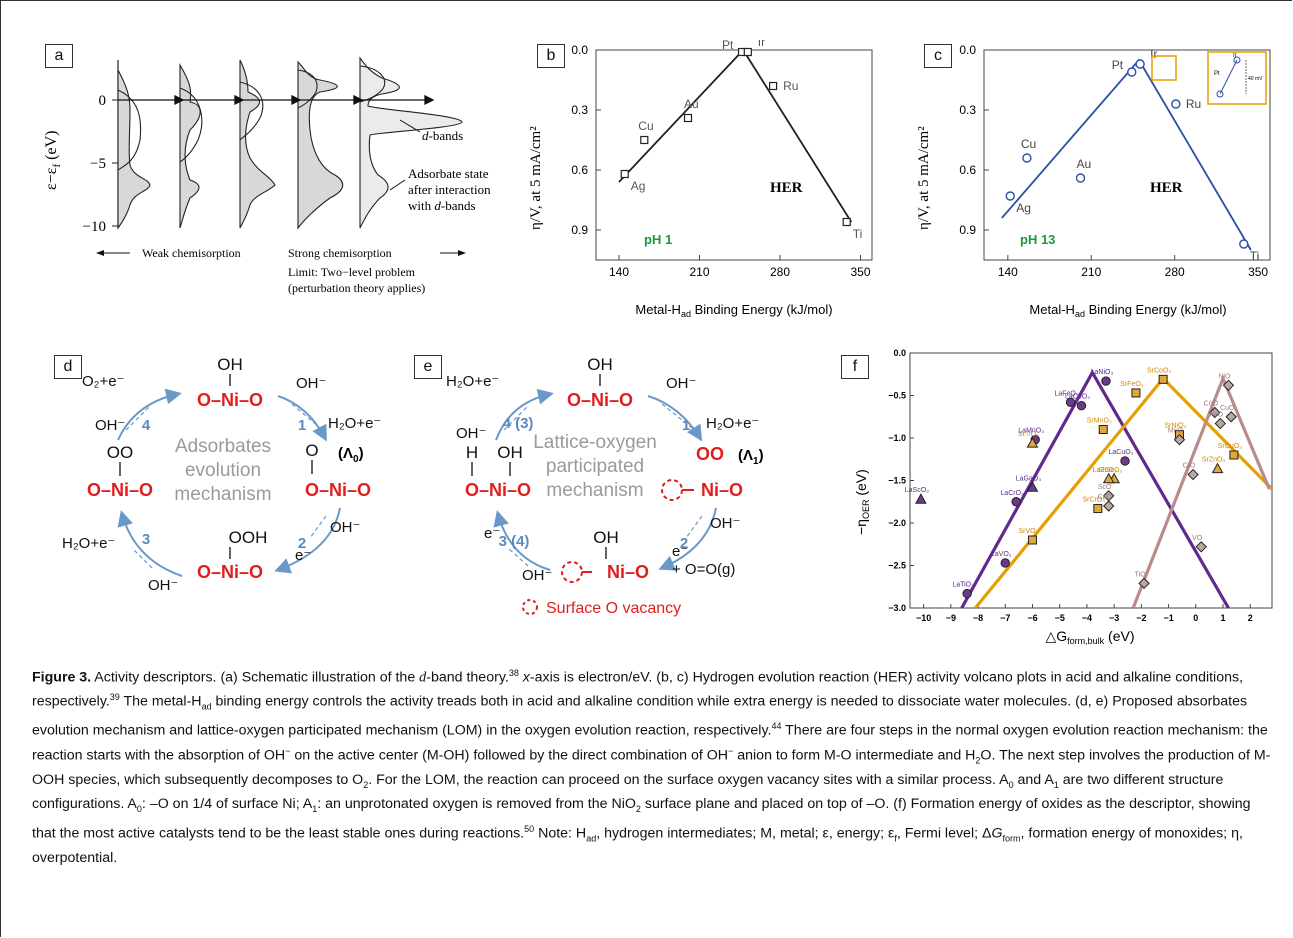 This screenshot has height=938, width=1293. What do you see at coordinates (223, 470) in the screenshot?
I see `panel-d-center-line2: evolution` at bounding box center [223, 470].